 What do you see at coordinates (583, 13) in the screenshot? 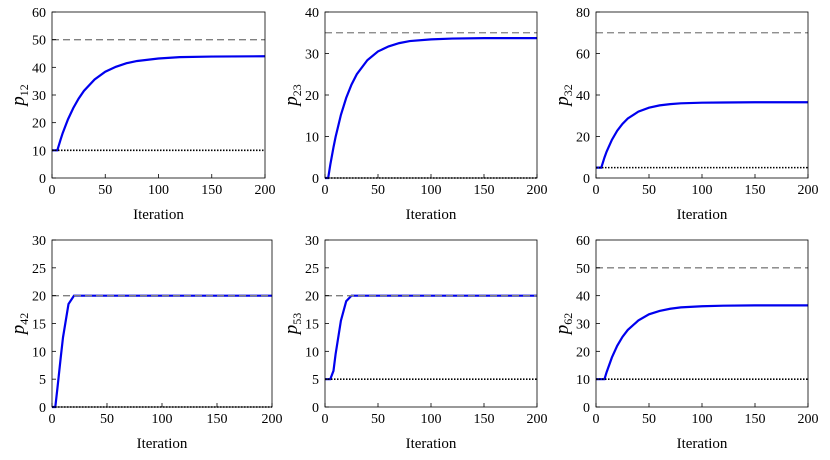
I see `y-tick-label: 80` at bounding box center [583, 13].